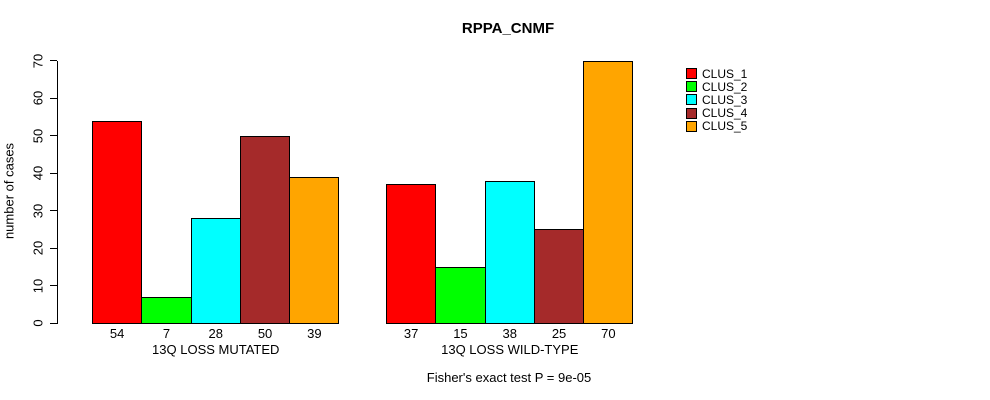 The width and height of the screenshot is (990, 400). I want to click on bar-value-label: 38, so click(509, 333).